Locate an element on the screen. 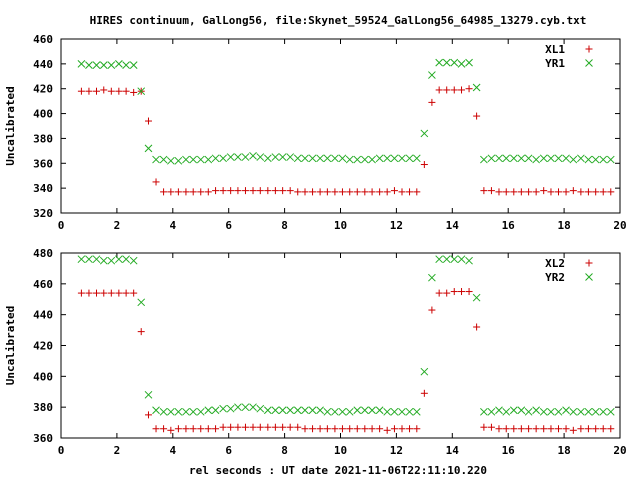  y-axis-label: Uncalibrated is located at coordinates (10, 345).